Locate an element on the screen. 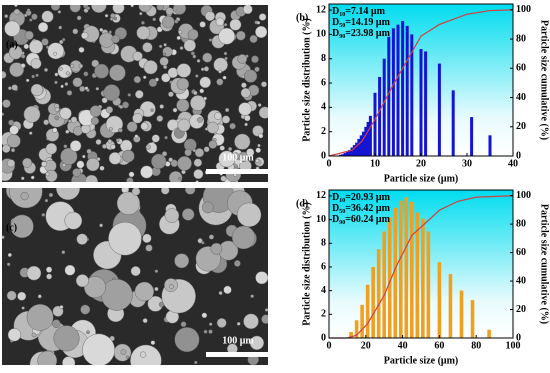  x-tick-label: 0 is located at coordinates (329, 163).